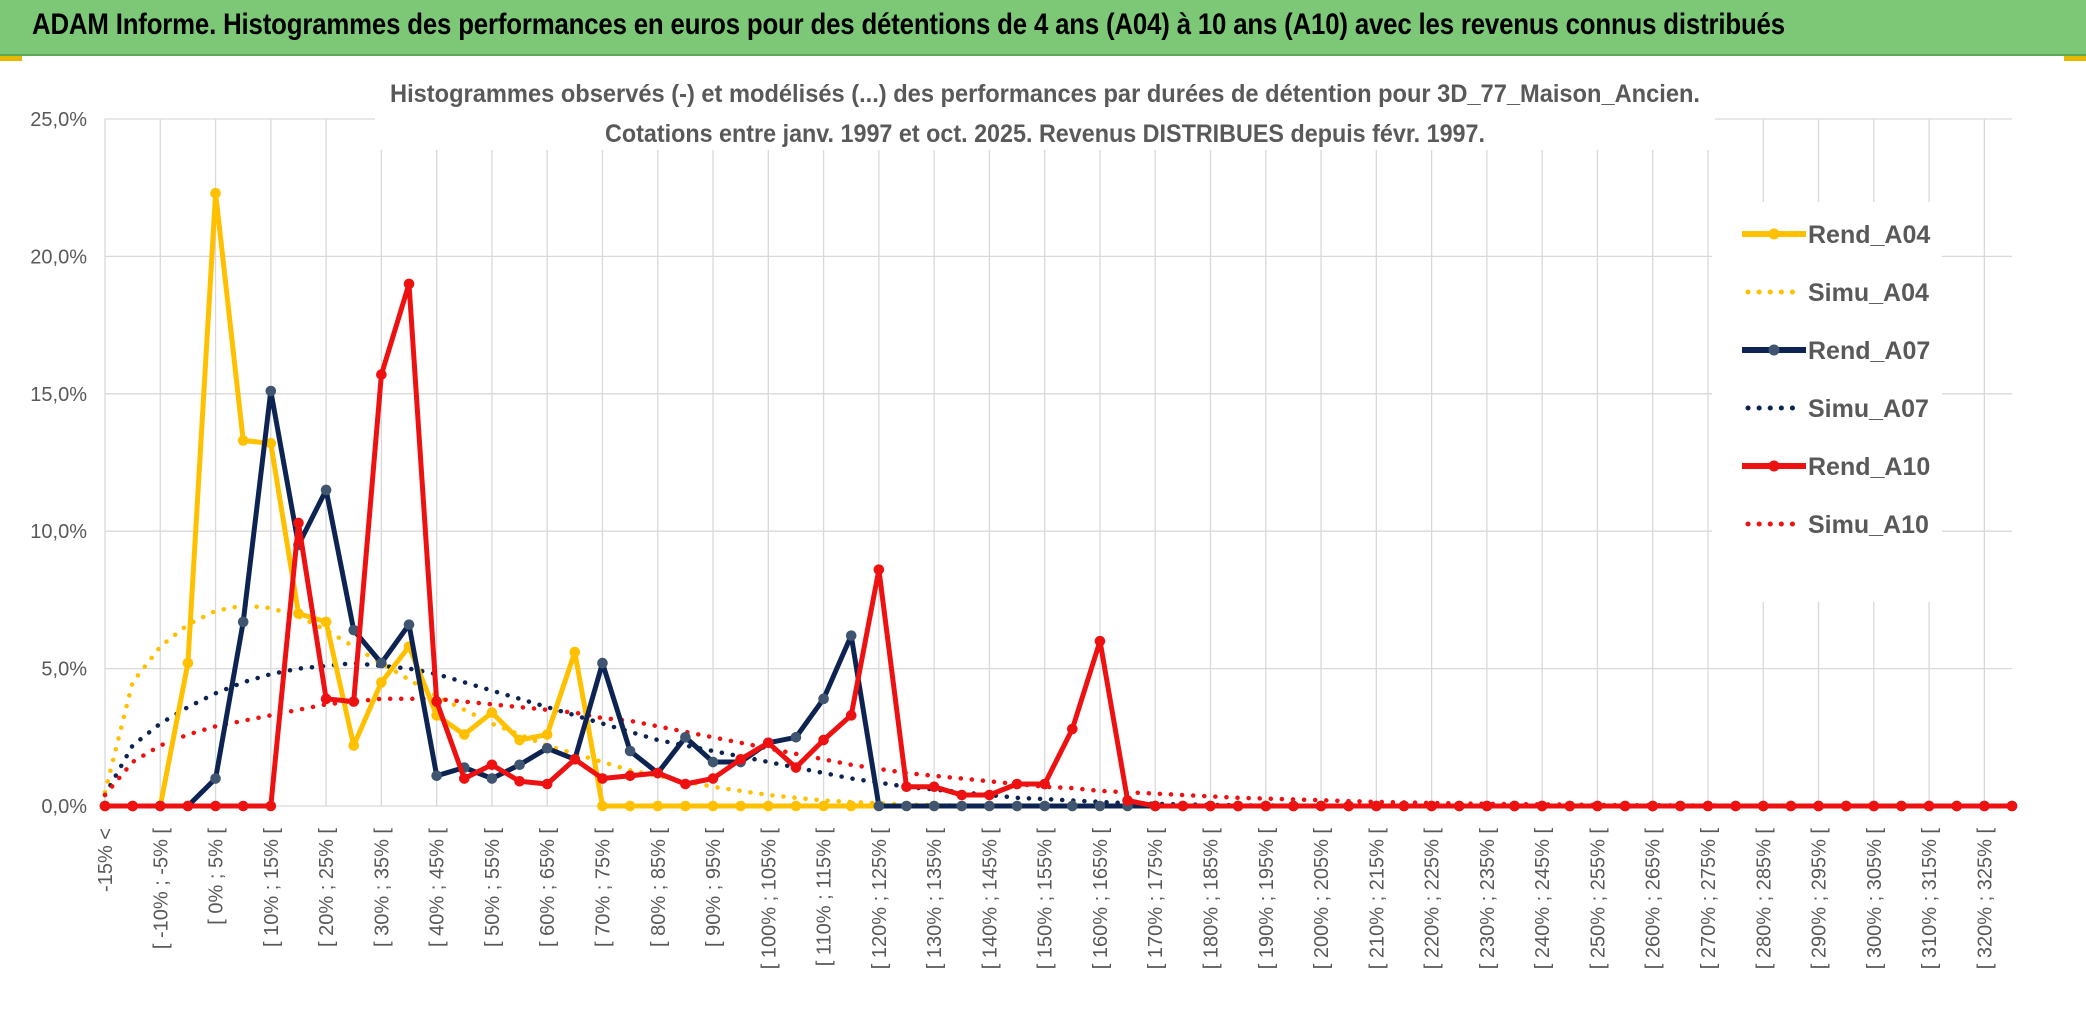 Image resolution: width=2086 pixels, height=1033 pixels. I want to click on x-tick-label: [ 140% ; 145% [, so click(990, 899).